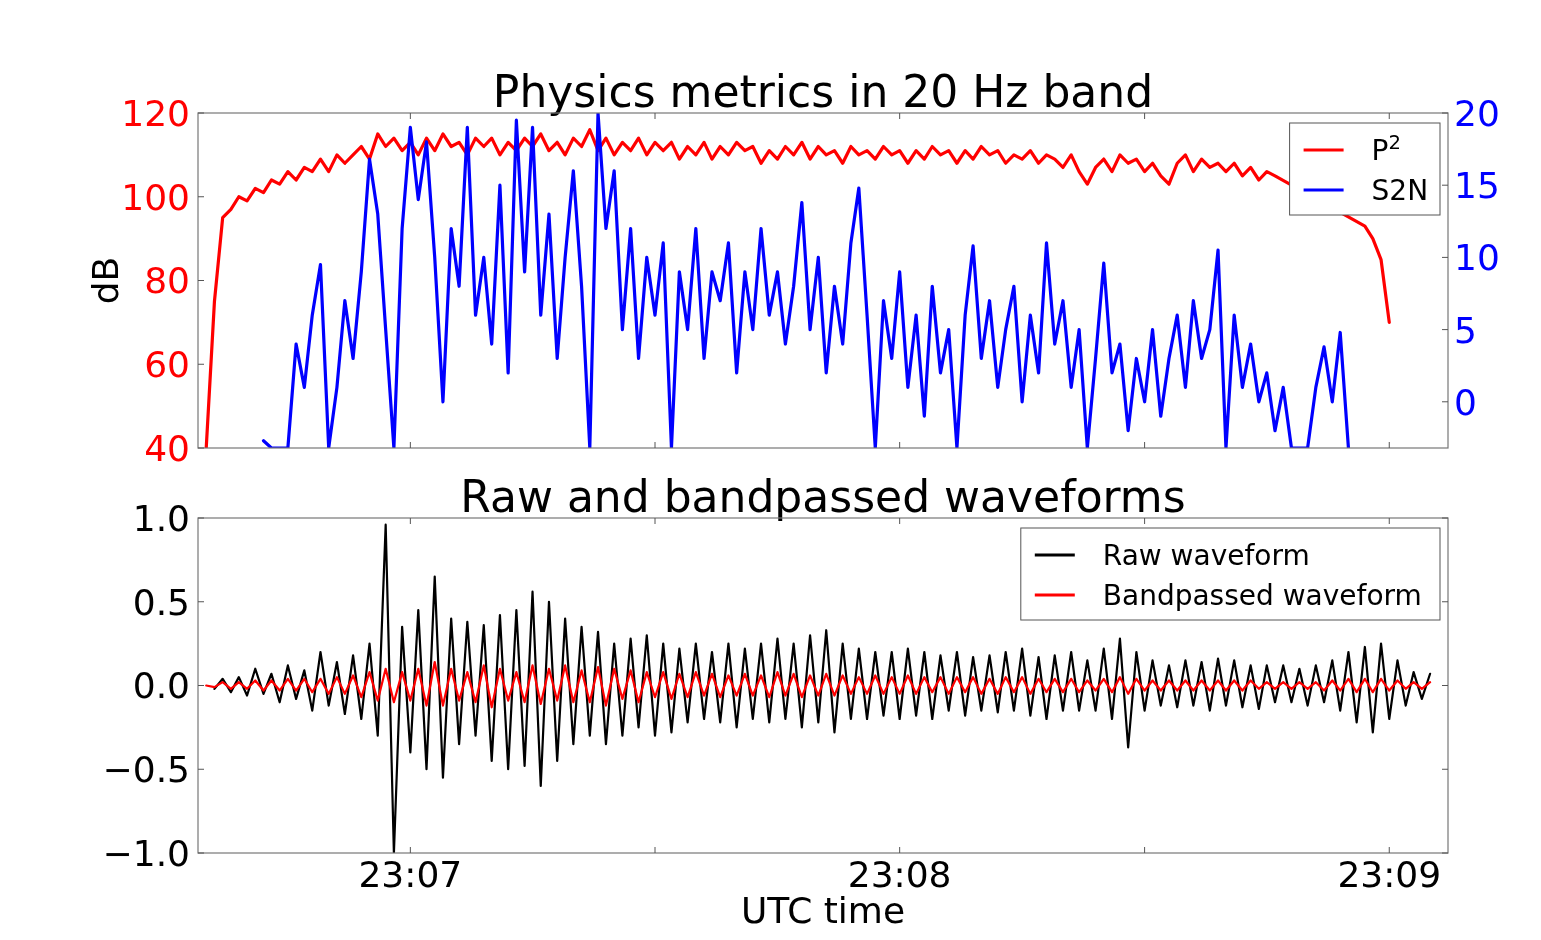 Image resolution: width=1541 pixels, height=940 pixels. I want to click on y2-tick-label: 5, so click(1465, 330).